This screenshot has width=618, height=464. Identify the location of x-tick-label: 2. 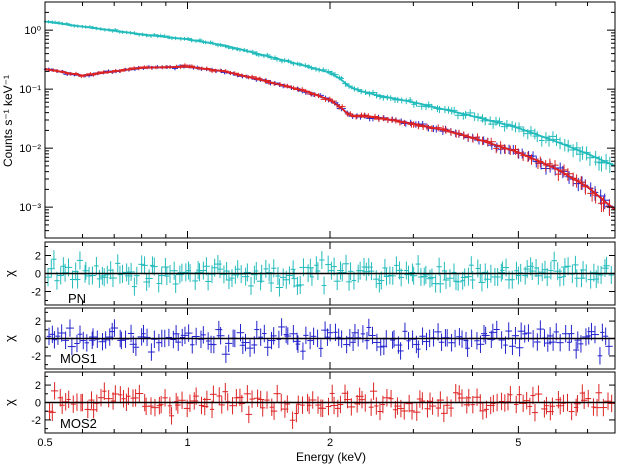
(330, 443).